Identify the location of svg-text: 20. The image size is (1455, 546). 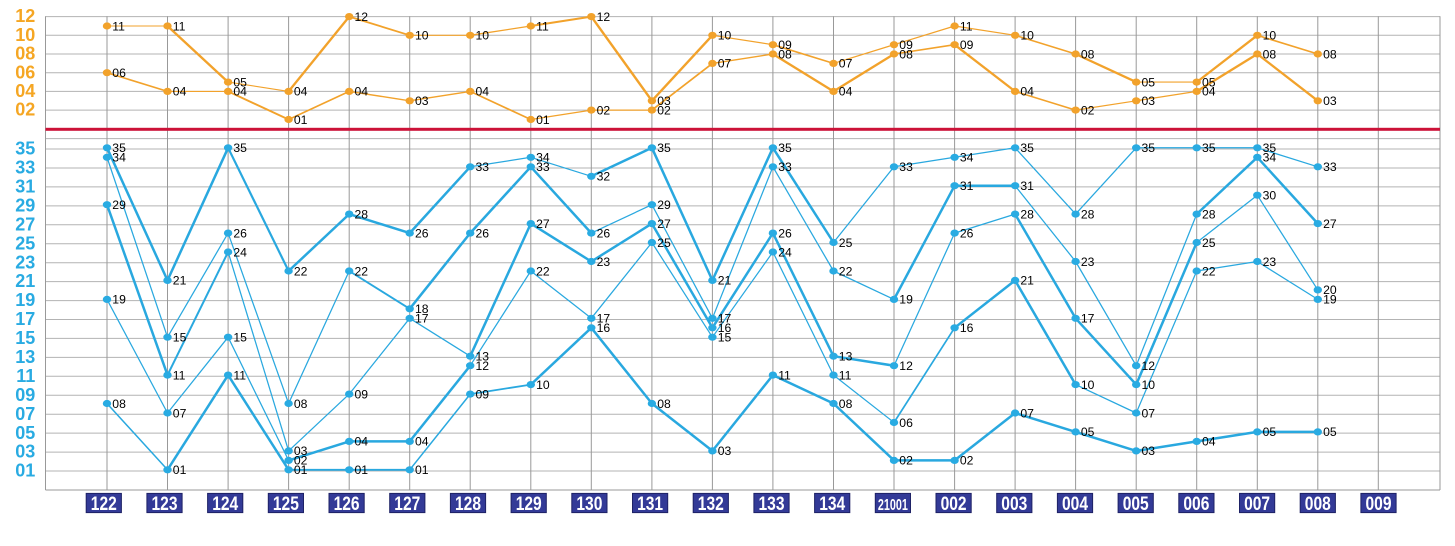
(1330, 290).